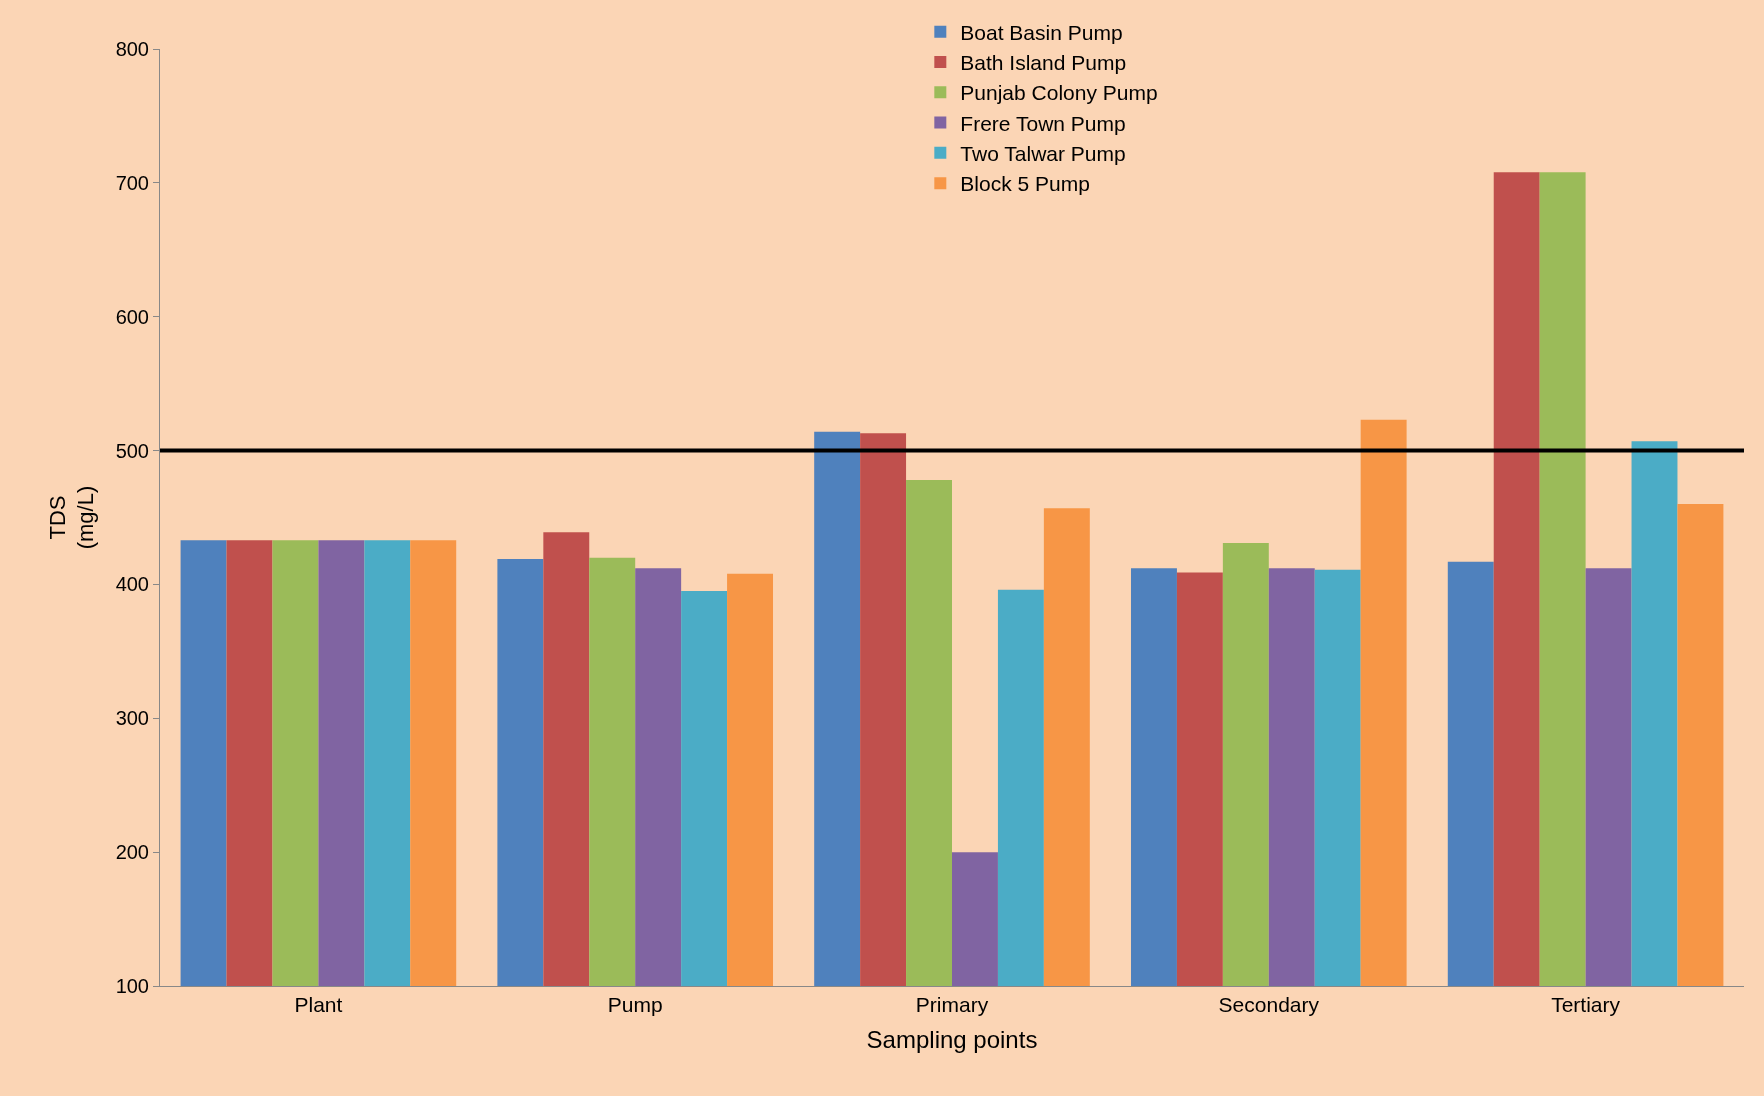 This screenshot has width=1764, height=1096. Describe the element at coordinates (132, 584) in the screenshot. I see `y-tick-label: 400` at that location.